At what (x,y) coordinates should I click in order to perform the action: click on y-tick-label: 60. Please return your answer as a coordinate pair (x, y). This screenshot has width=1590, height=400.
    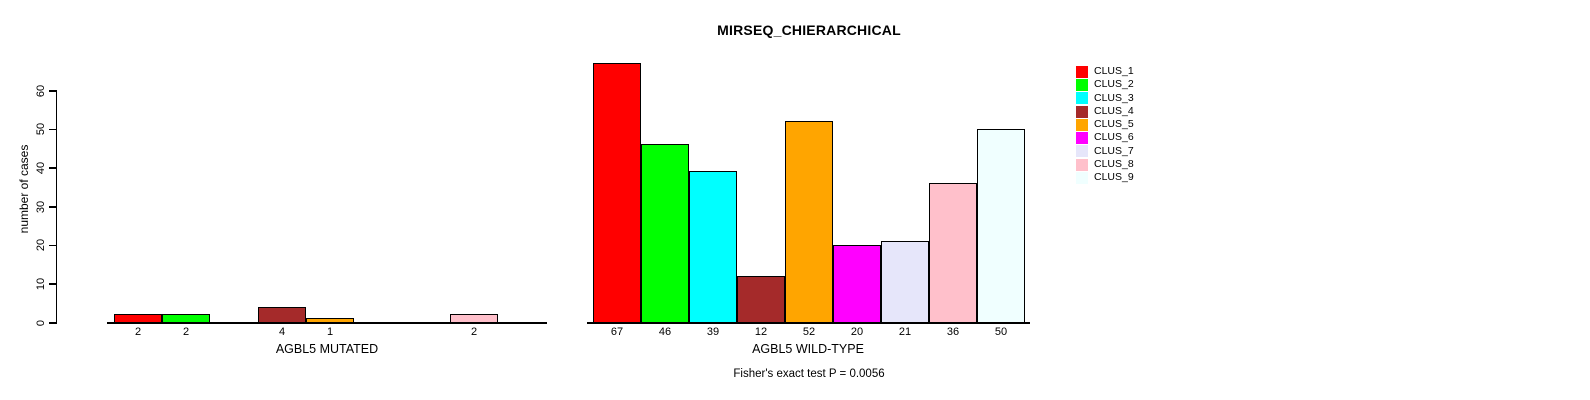
    Looking at the image, I should click on (41, 90).